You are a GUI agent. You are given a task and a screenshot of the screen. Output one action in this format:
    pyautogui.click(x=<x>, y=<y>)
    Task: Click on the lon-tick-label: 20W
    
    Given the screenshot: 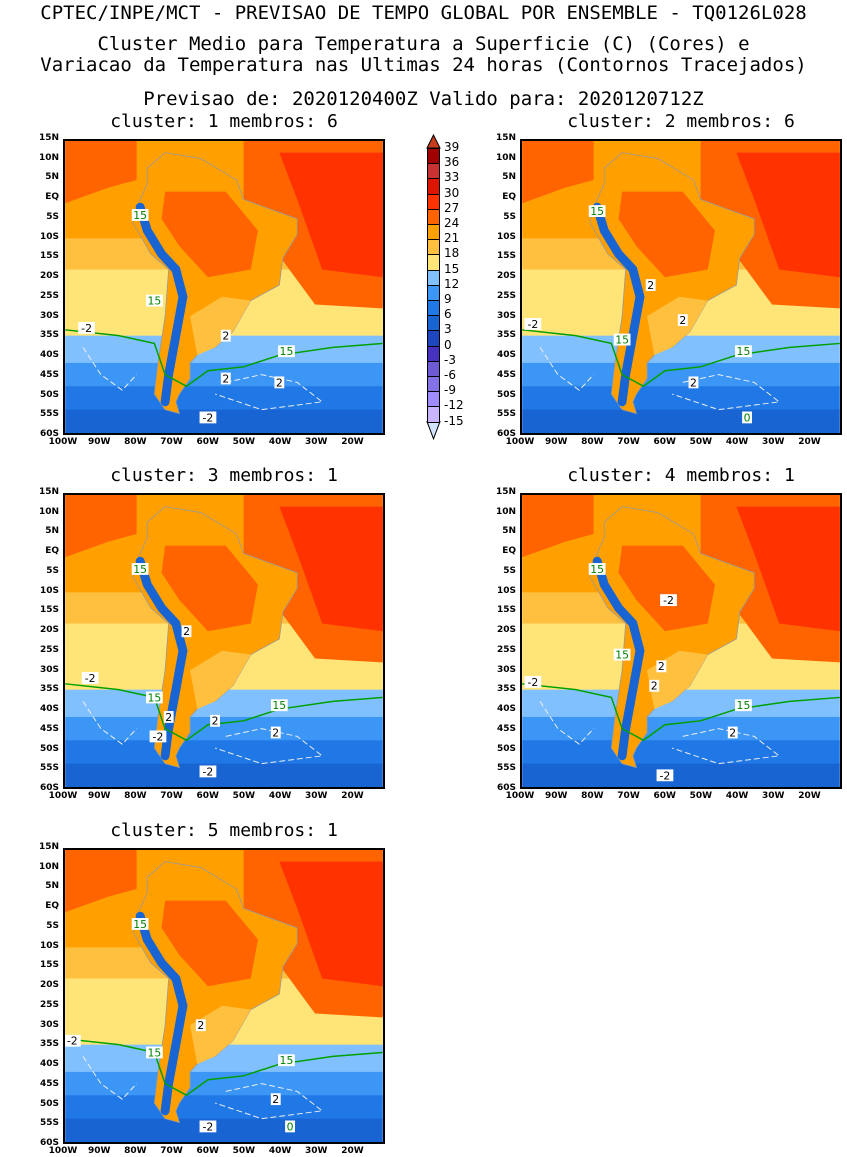 What is the action you would take?
    pyautogui.click(x=352, y=1151)
    